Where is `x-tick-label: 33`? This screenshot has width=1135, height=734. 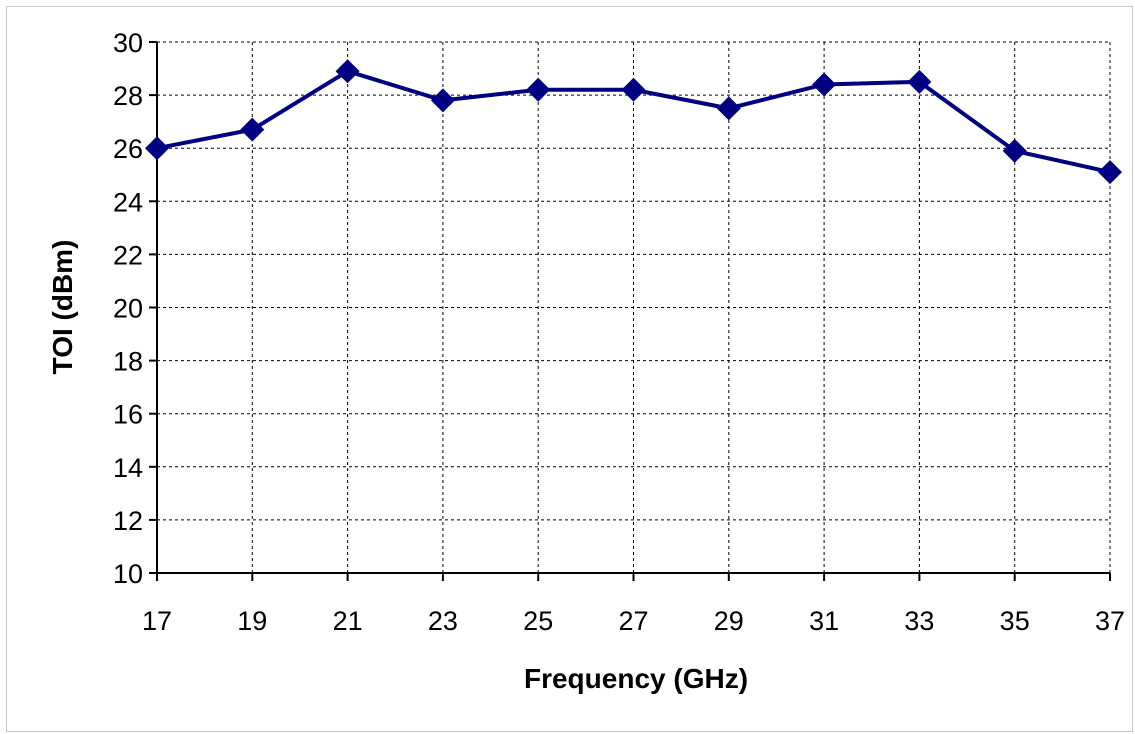
x-tick-label: 33 is located at coordinates (919, 621).